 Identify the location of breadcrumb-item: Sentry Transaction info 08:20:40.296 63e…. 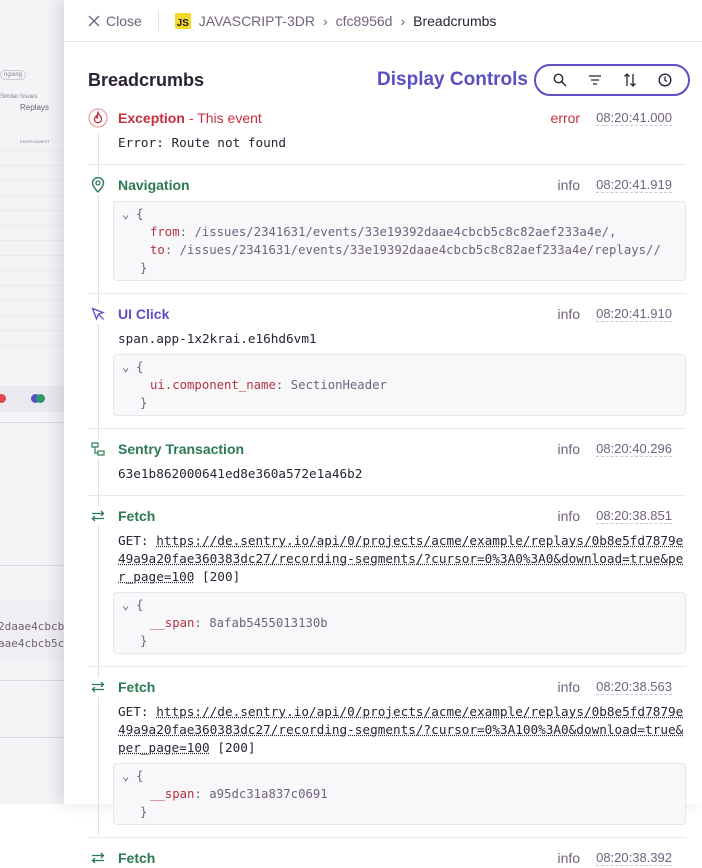
(387, 462).